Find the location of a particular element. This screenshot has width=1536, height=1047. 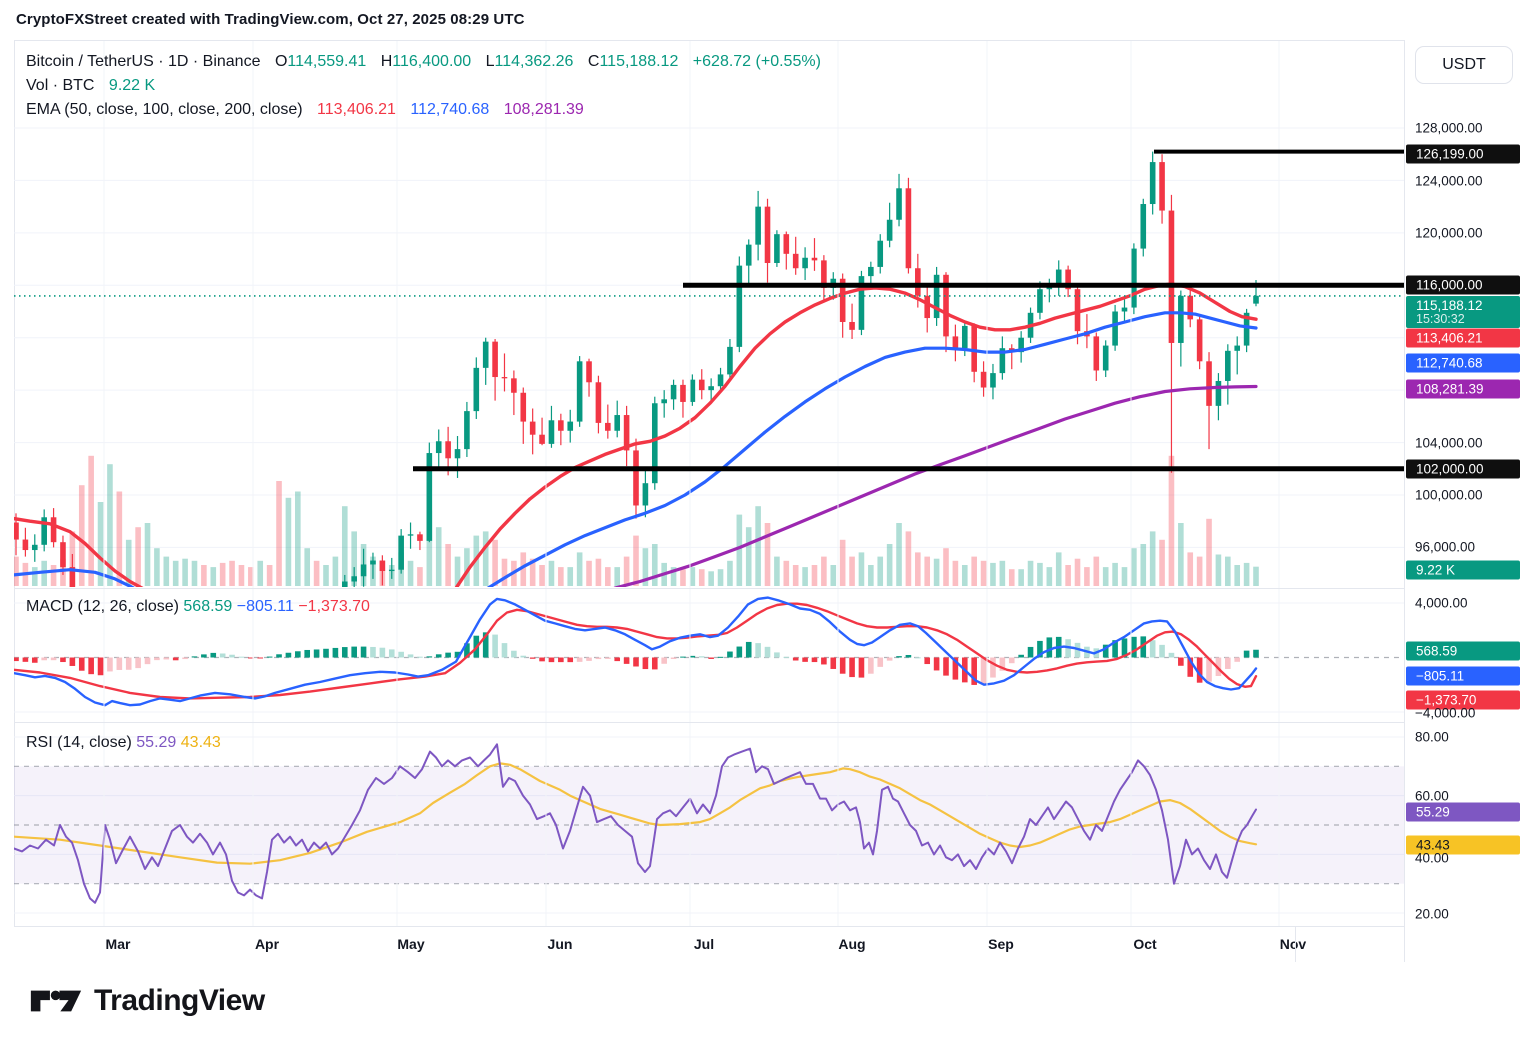

low-value: 114,362.26 is located at coordinates (534, 61).